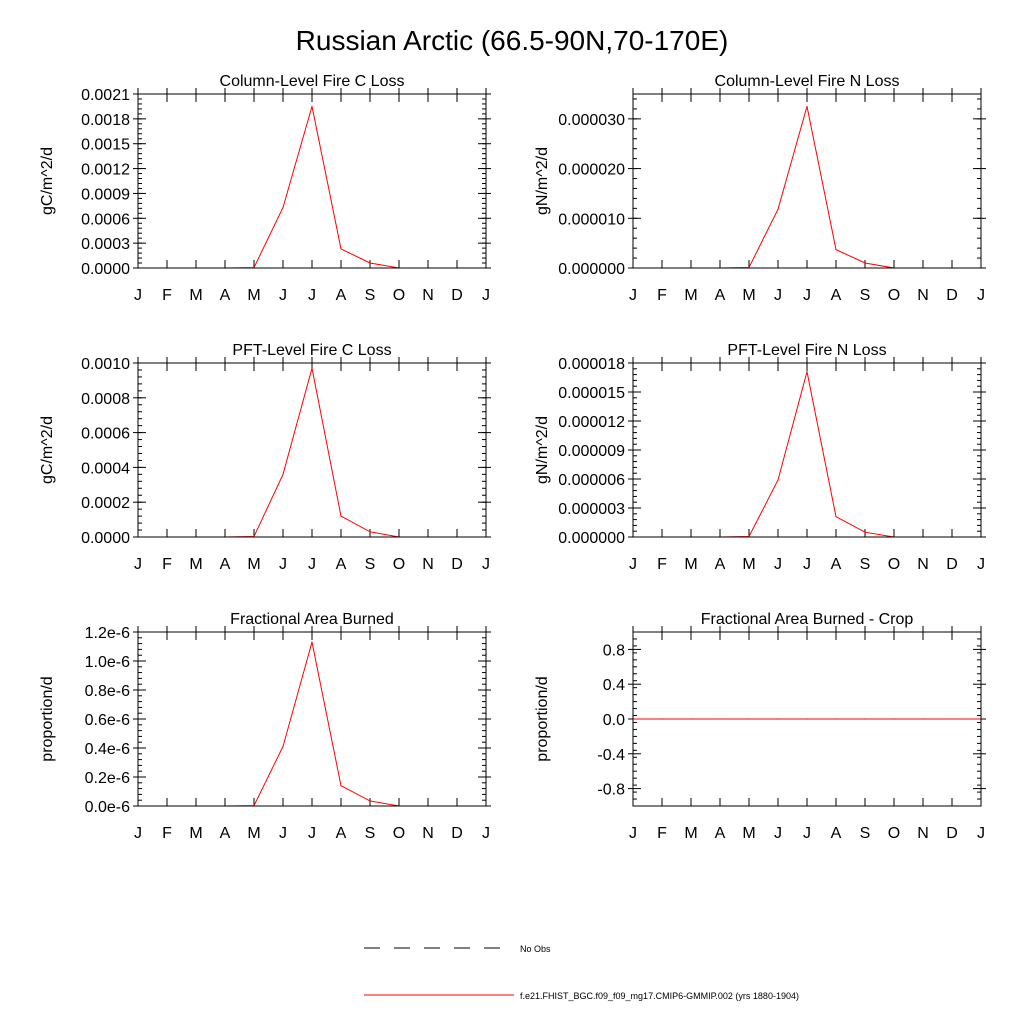 The image size is (1024, 1024). What do you see at coordinates (107, 720) in the screenshot?
I see `y-tick-label: 0.6e-6` at bounding box center [107, 720].